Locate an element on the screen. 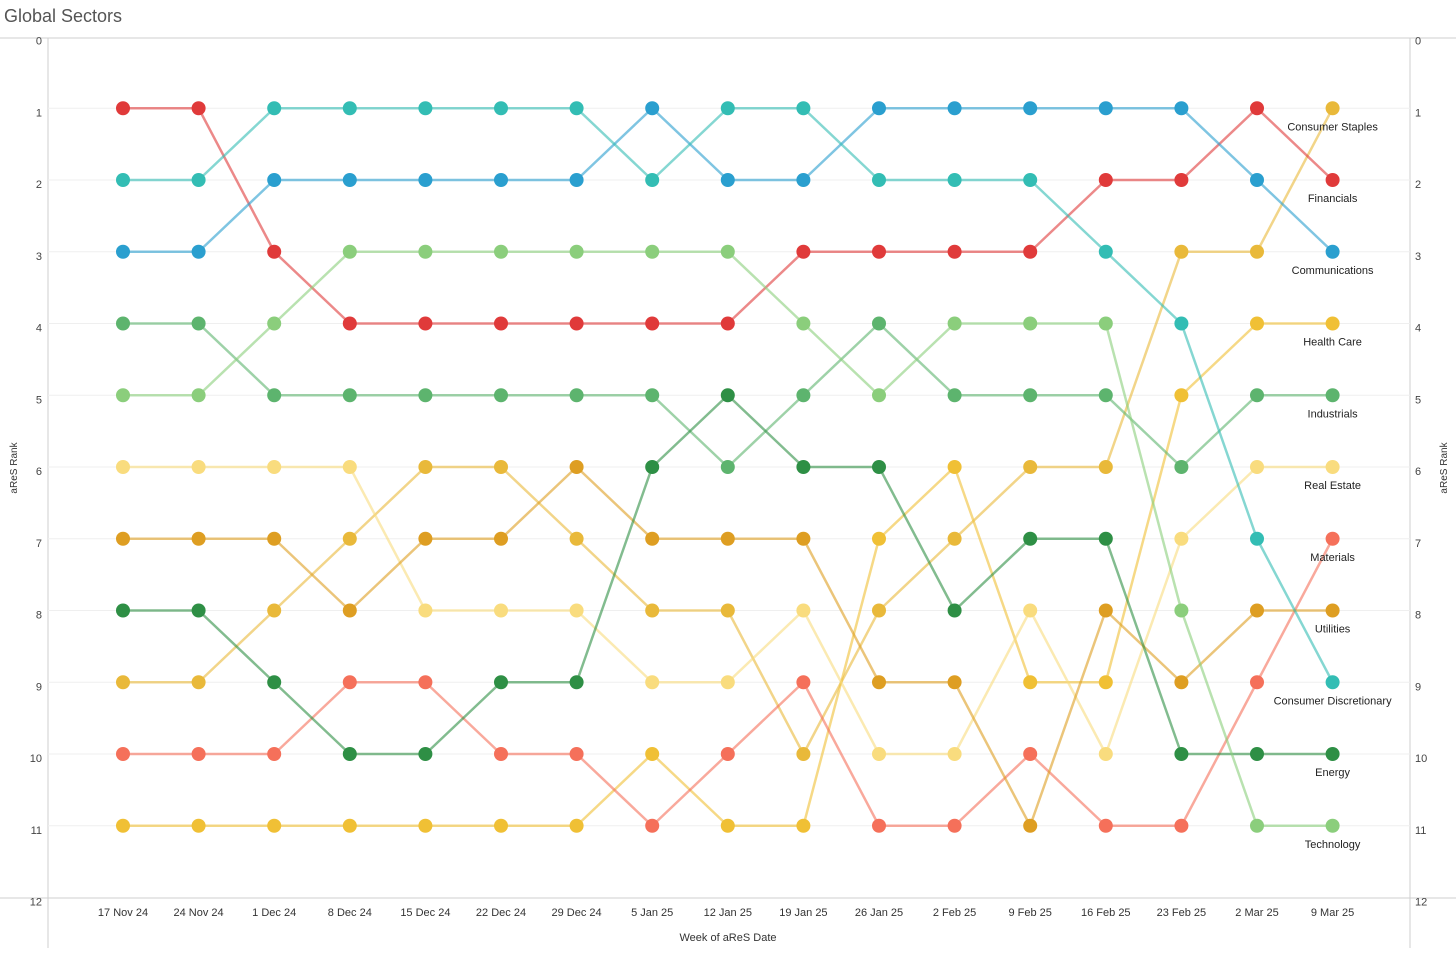  y-tick-label: 5 is located at coordinates (39, 400).